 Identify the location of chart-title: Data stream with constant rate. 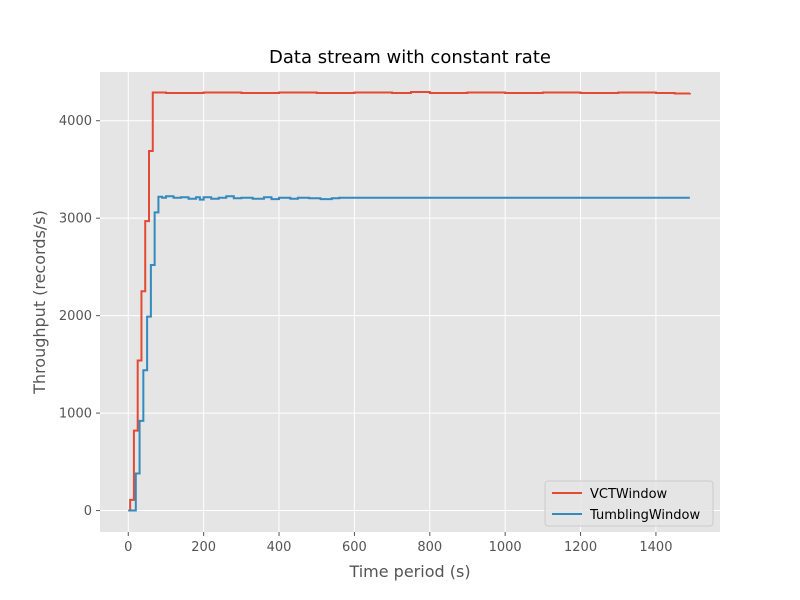
(410, 57).